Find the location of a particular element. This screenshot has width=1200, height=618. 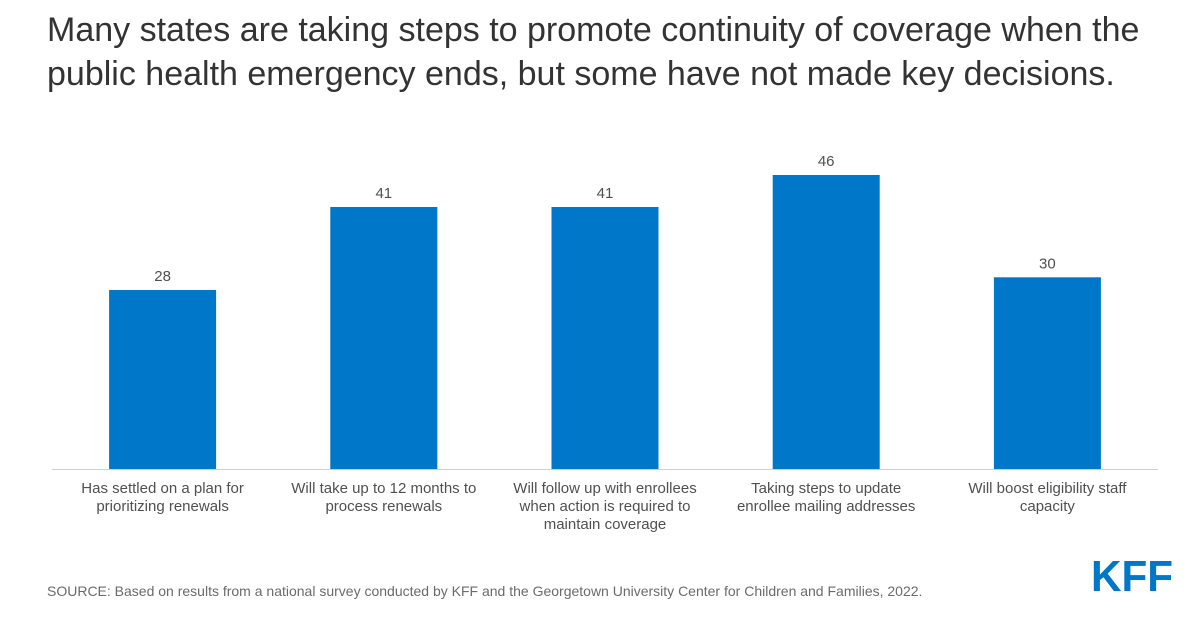

kff-logo: KFF is located at coordinates (1133, 576).